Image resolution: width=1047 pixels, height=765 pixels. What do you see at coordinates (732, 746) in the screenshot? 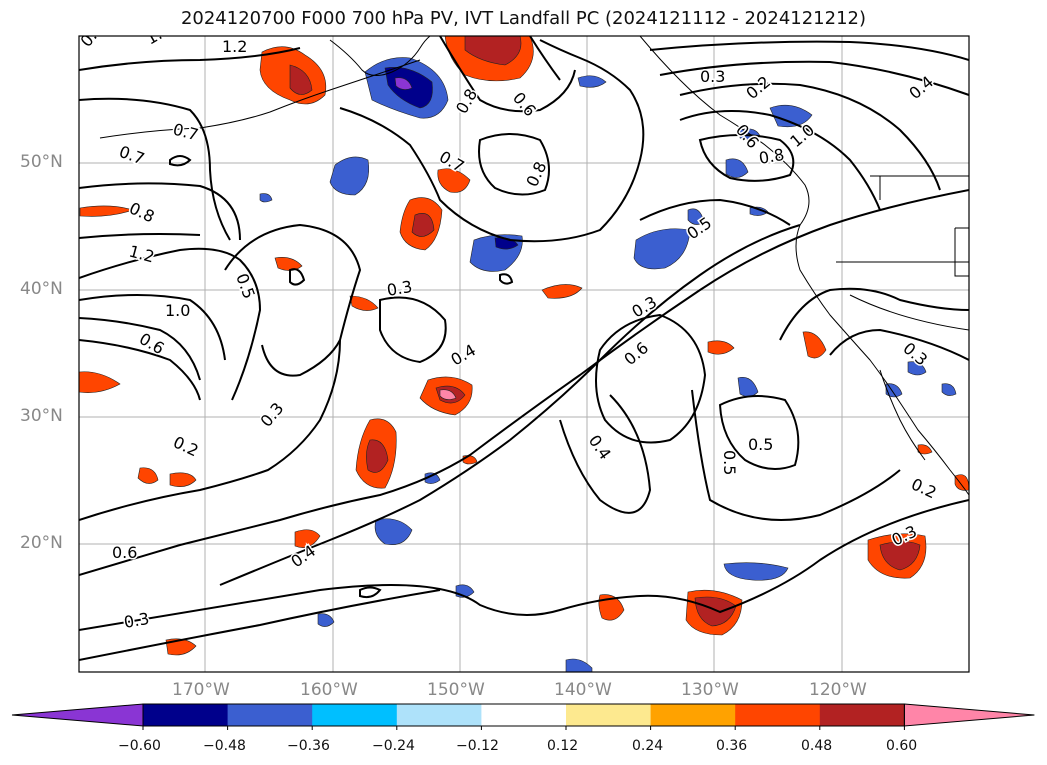
I see `colorbar-tick-label: 0.36` at bounding box center [732, 746].